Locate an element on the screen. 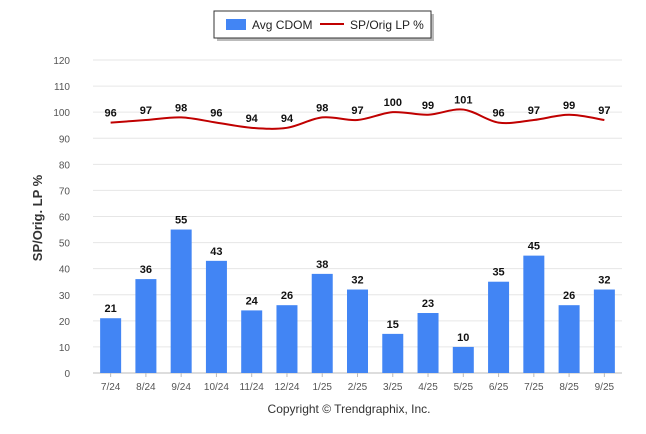  x-tick-label: 1/25 is located at coordinates (322, 387).